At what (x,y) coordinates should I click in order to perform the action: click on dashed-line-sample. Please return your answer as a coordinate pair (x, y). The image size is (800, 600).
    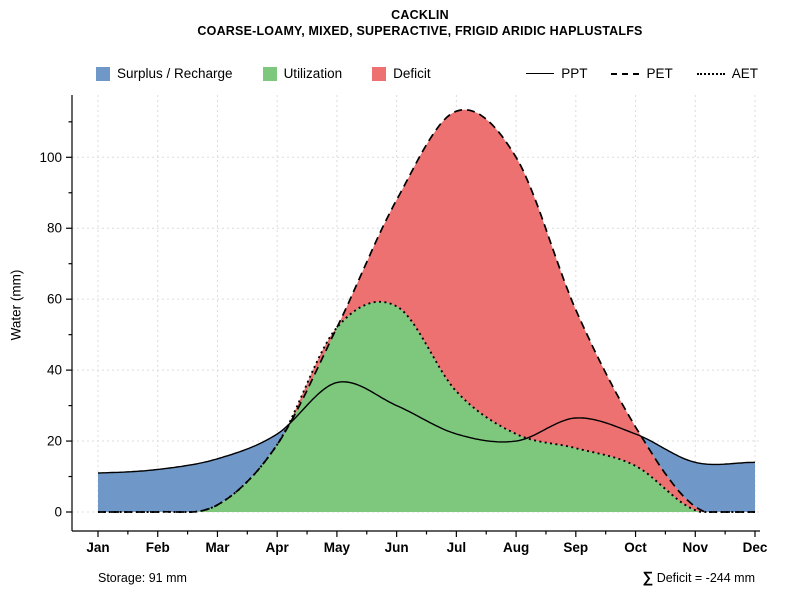
    Looking at the image, I should click on (625, 73).